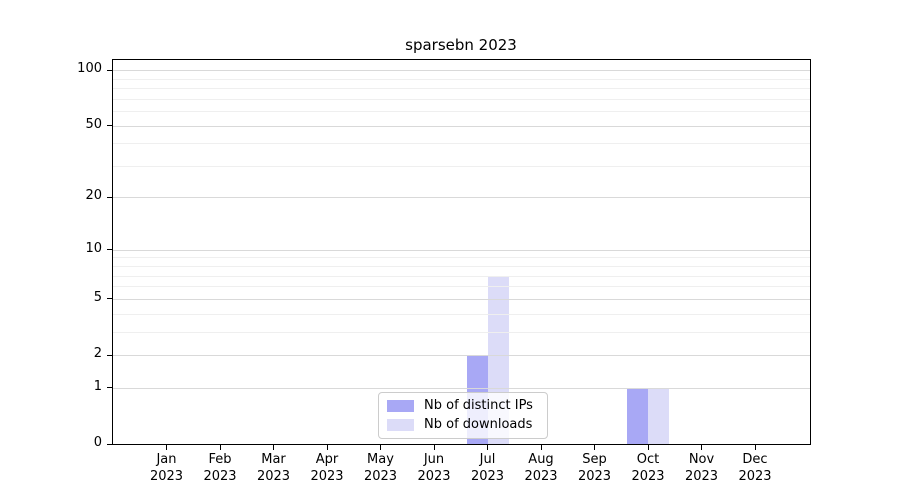 The height and width of the screenshot is (500, 900). I want to click on legend-item-distinct-ips: Nb of distinct IPs, so click(463, 406).